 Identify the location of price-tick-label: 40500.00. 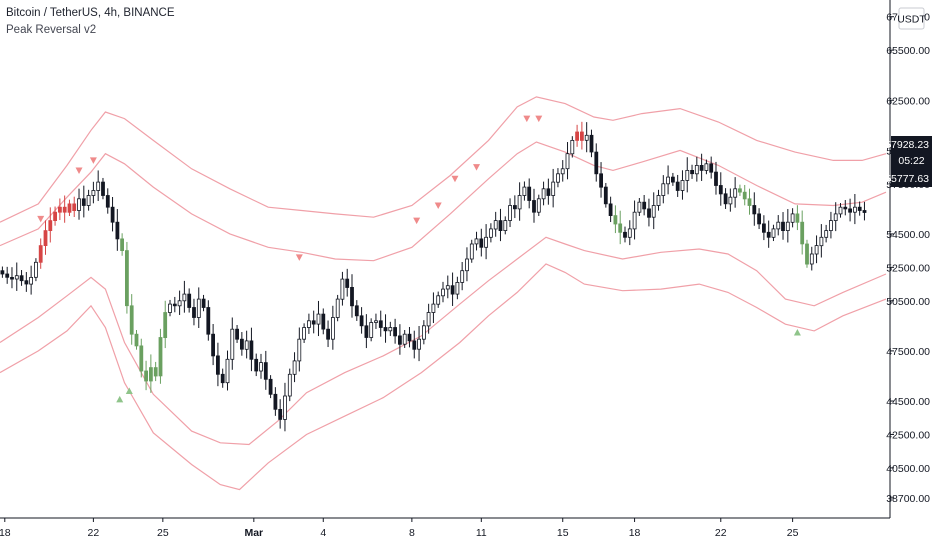
(908, 469).